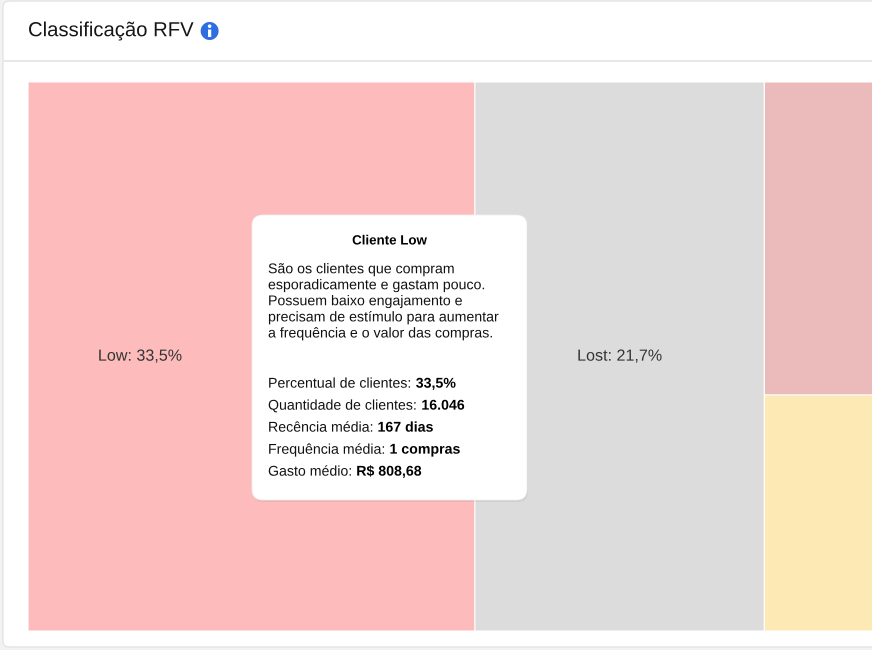 This screenshot has width=872, height=650. Describe the element at coordinates (620, 356) in the screenshot. I see `data-label: Lost: 21,7%` at that location.